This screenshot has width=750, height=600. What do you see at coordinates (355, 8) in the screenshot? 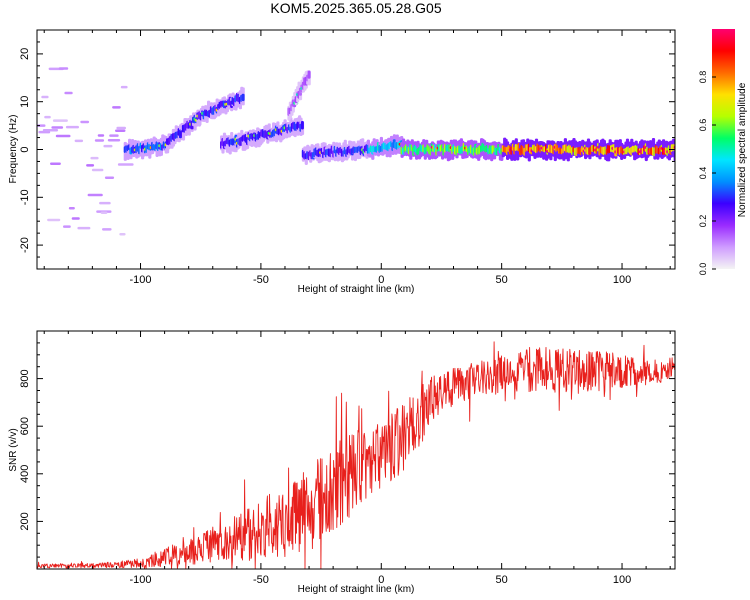
I see `chart-title: KOM5.2025.365.05.28.G05` at bounding box center [355, 8].